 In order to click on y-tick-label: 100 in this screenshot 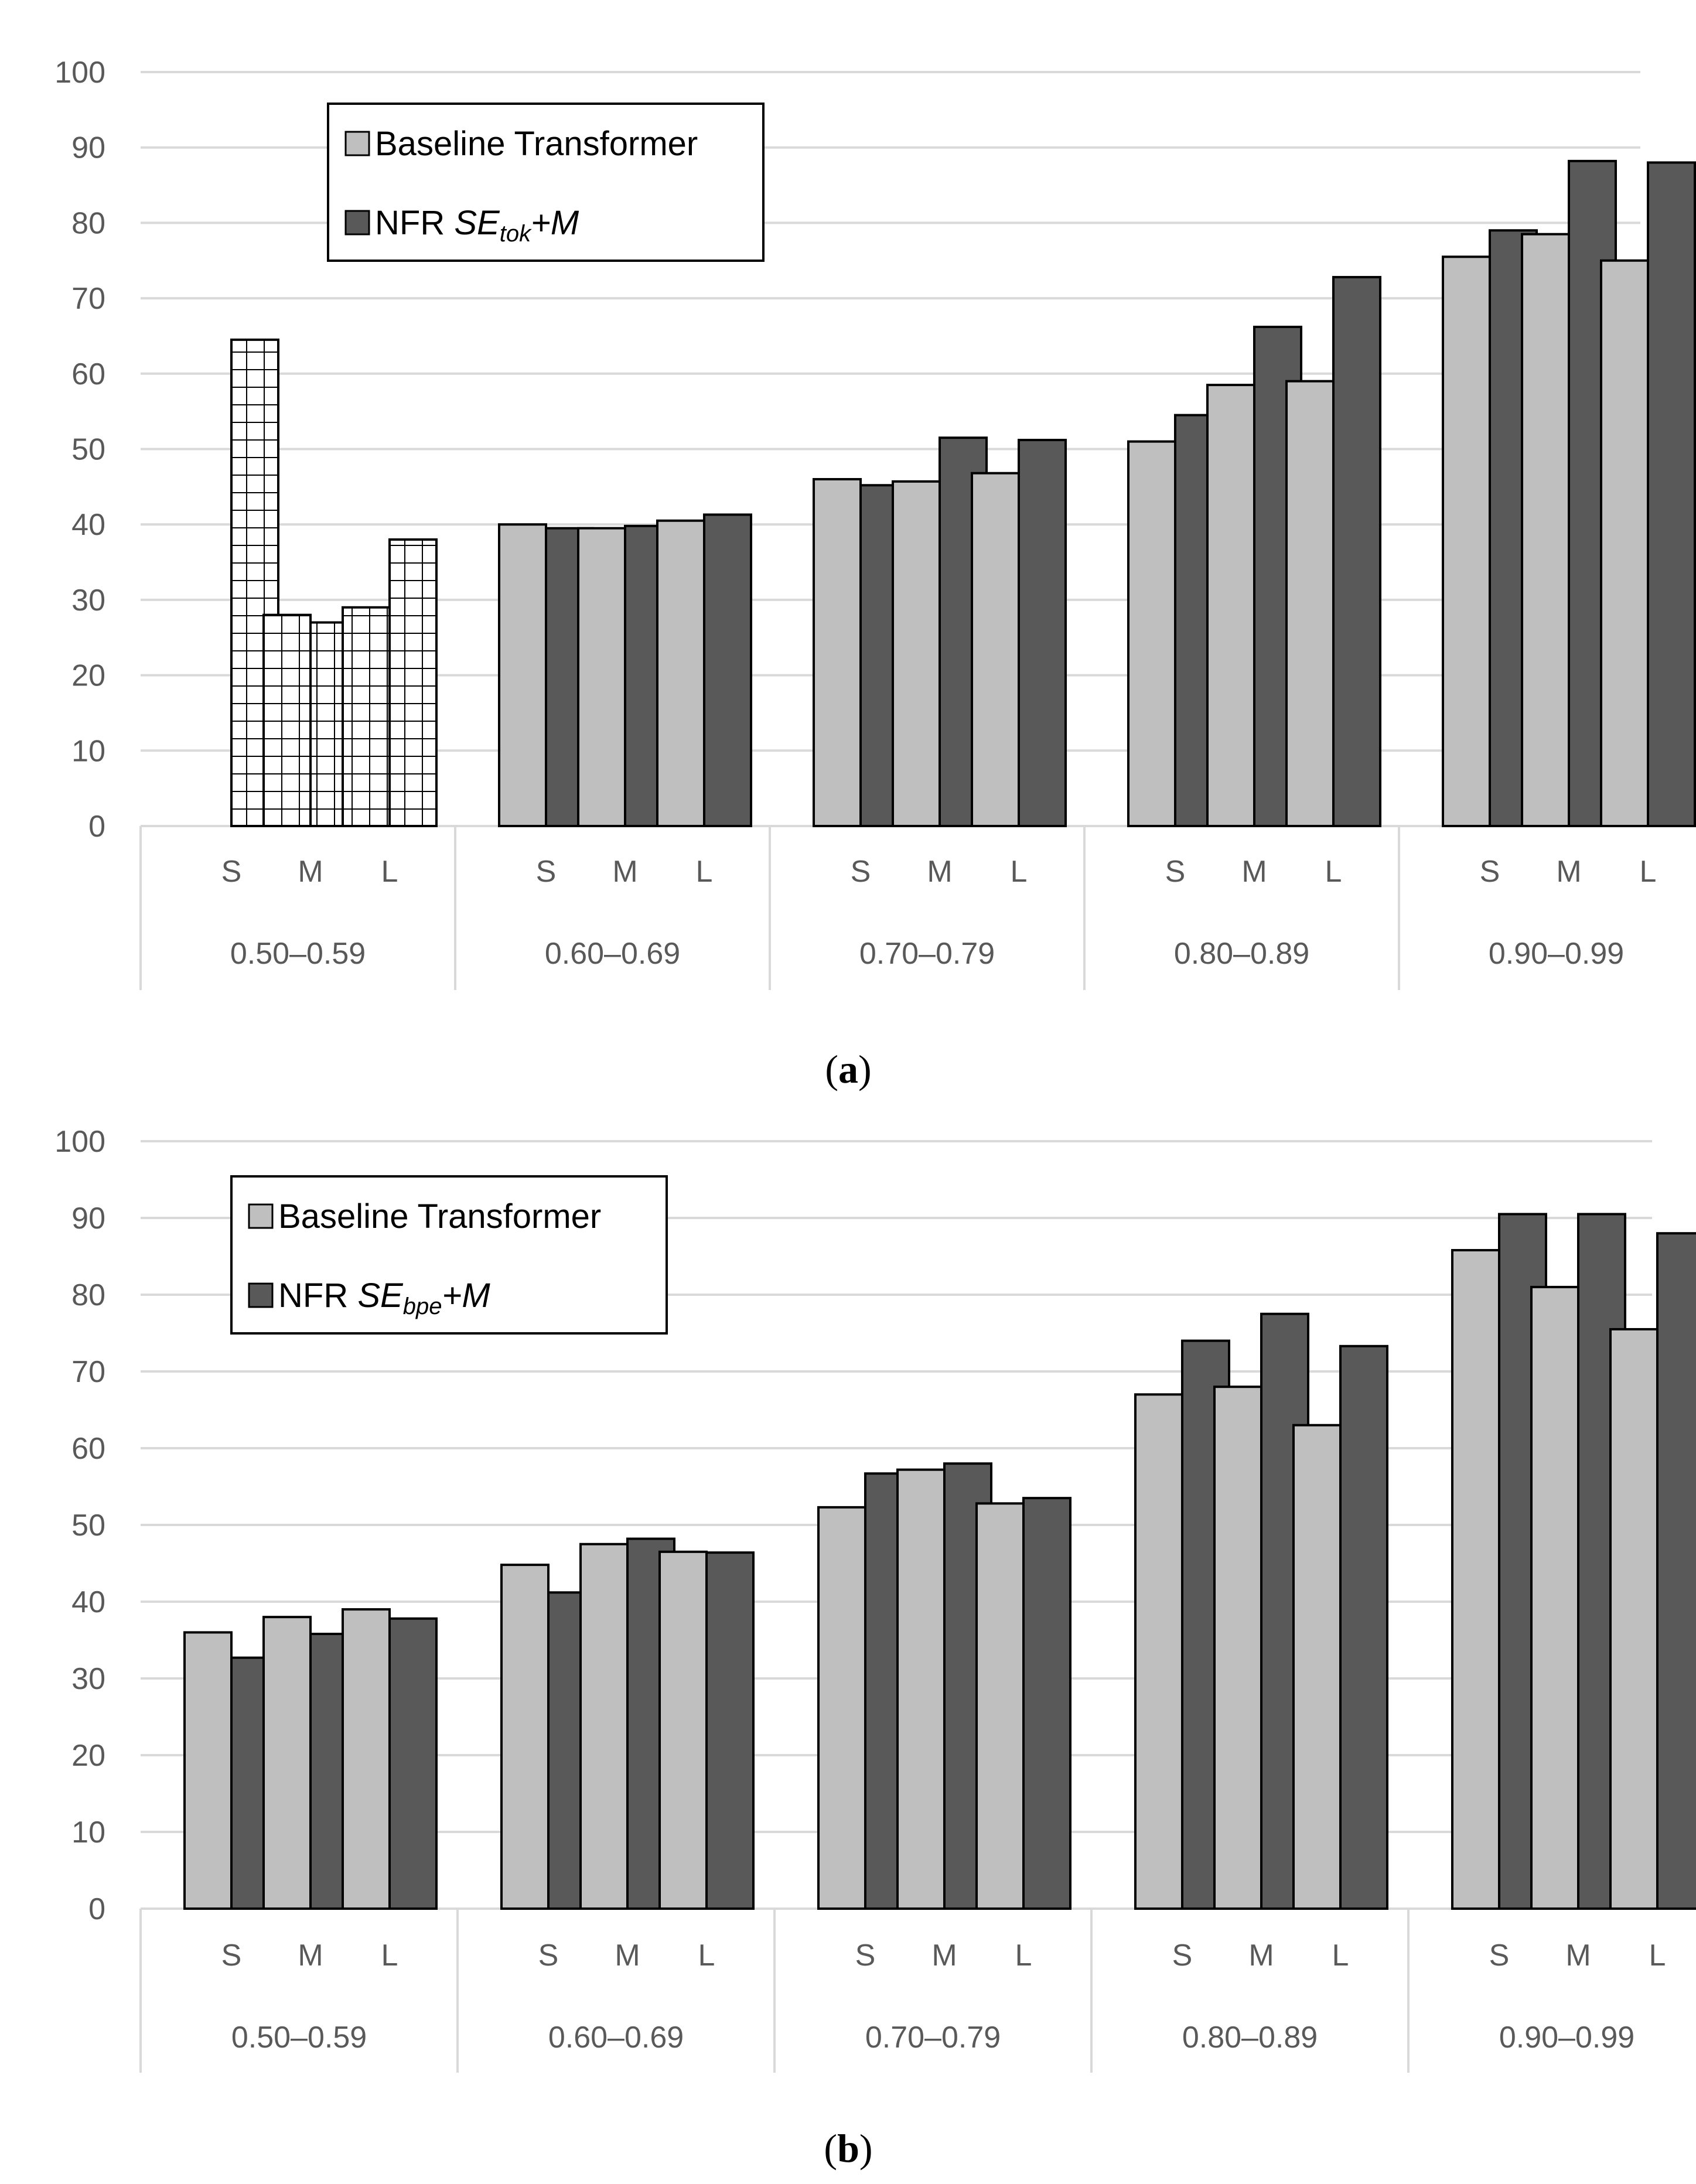, I will do `click(79, 73)`.